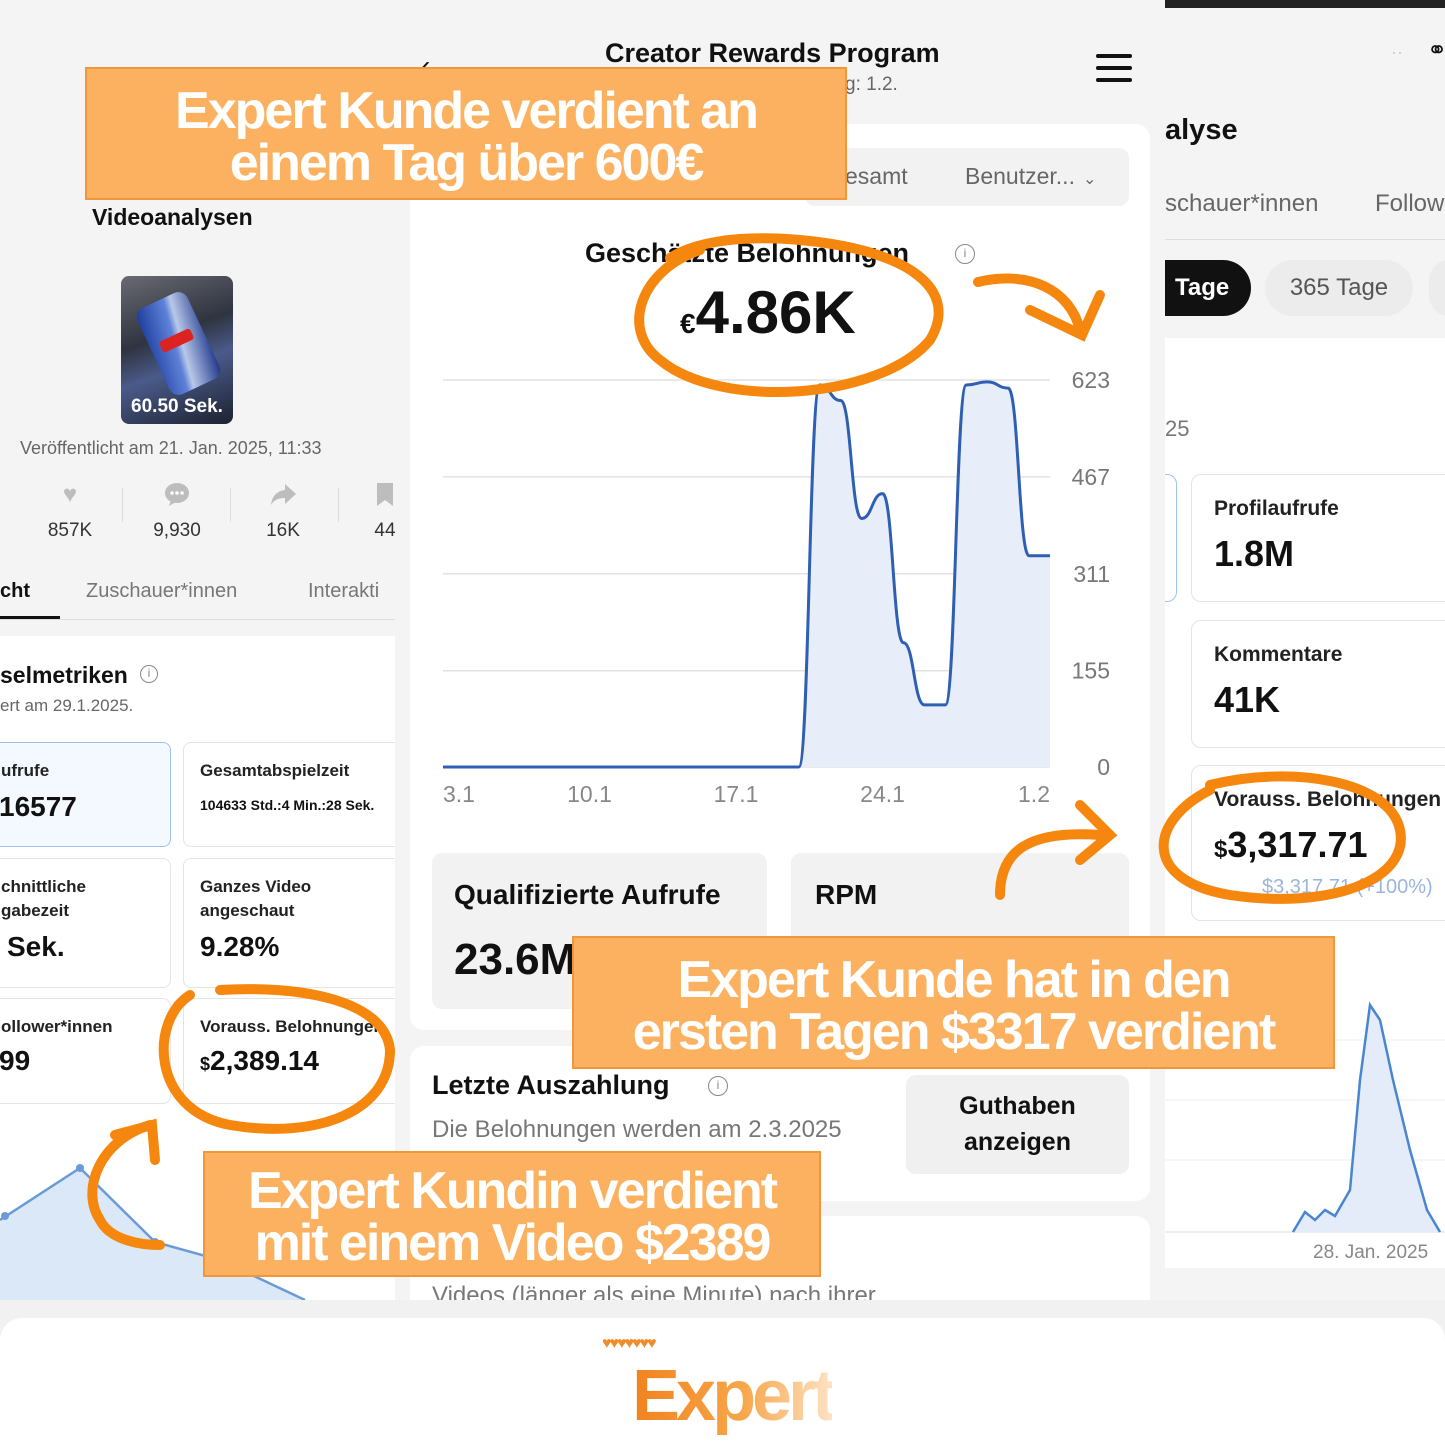 The image size is (1445, 1445). What do you see at coordinates (1034, 794) in the screenshot?
I see `x-tick-label: 1.2` at bounding box center [1034, 794].